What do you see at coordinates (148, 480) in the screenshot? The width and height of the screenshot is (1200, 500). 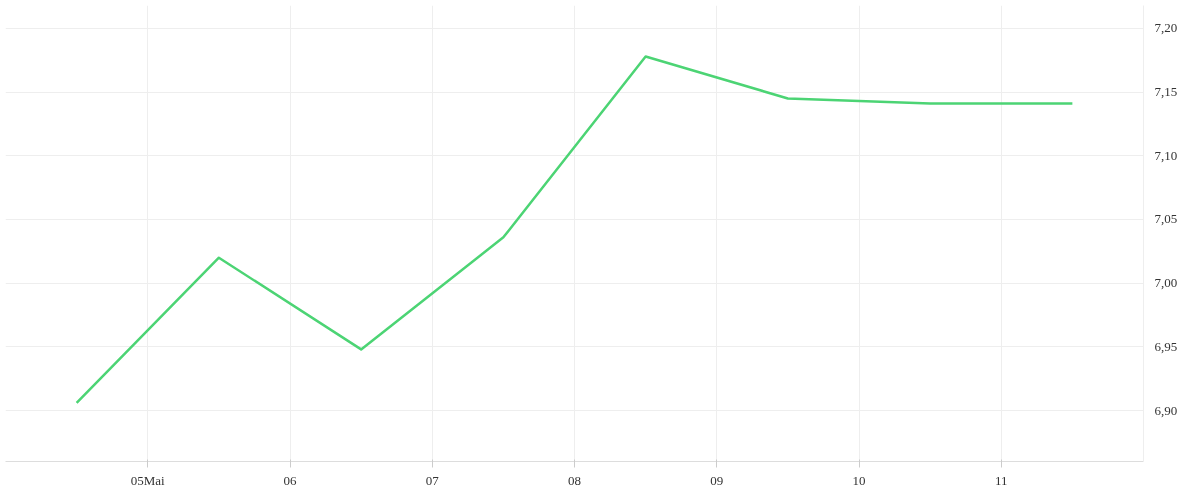 I see `x-tick-label: 05Mai` at bounding box center [148, 480].